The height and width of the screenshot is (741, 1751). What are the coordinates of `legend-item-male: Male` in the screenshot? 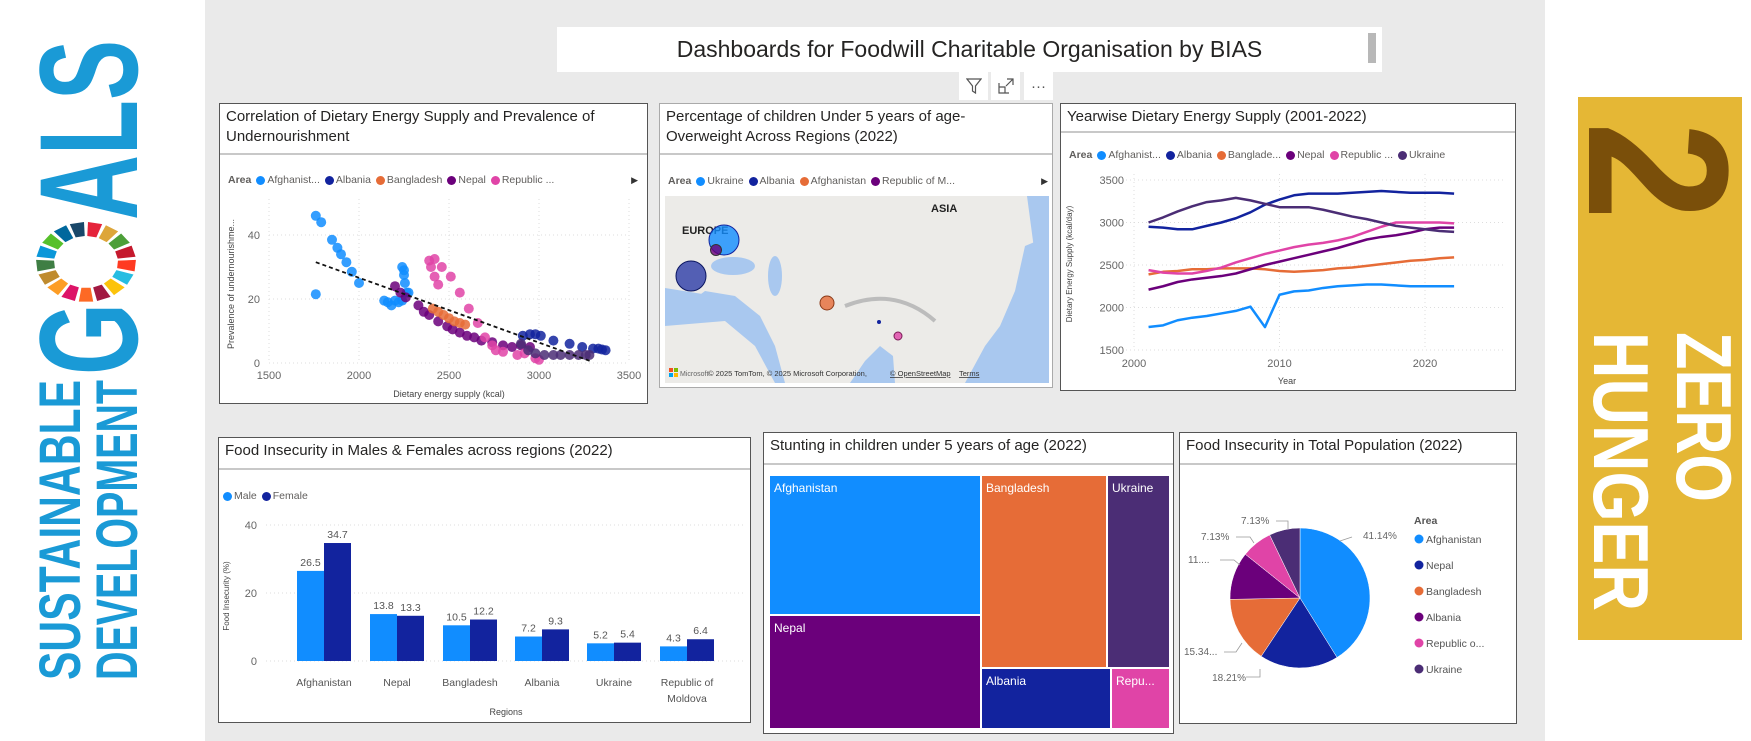 It's located at (240, 496).